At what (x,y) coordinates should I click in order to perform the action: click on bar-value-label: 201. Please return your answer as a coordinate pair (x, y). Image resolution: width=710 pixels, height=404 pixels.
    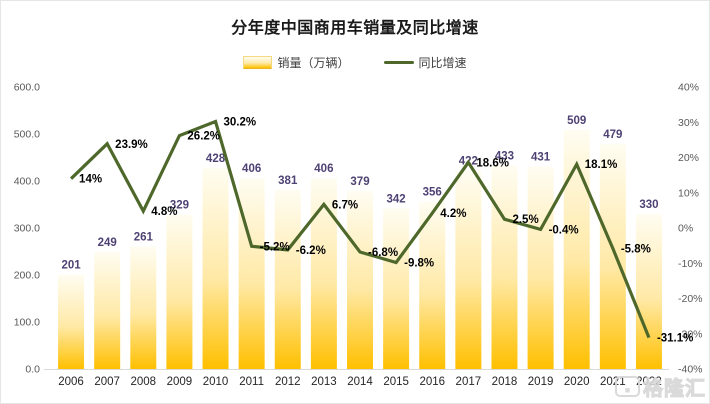
    Looking at the image, I should click on (71, 266).